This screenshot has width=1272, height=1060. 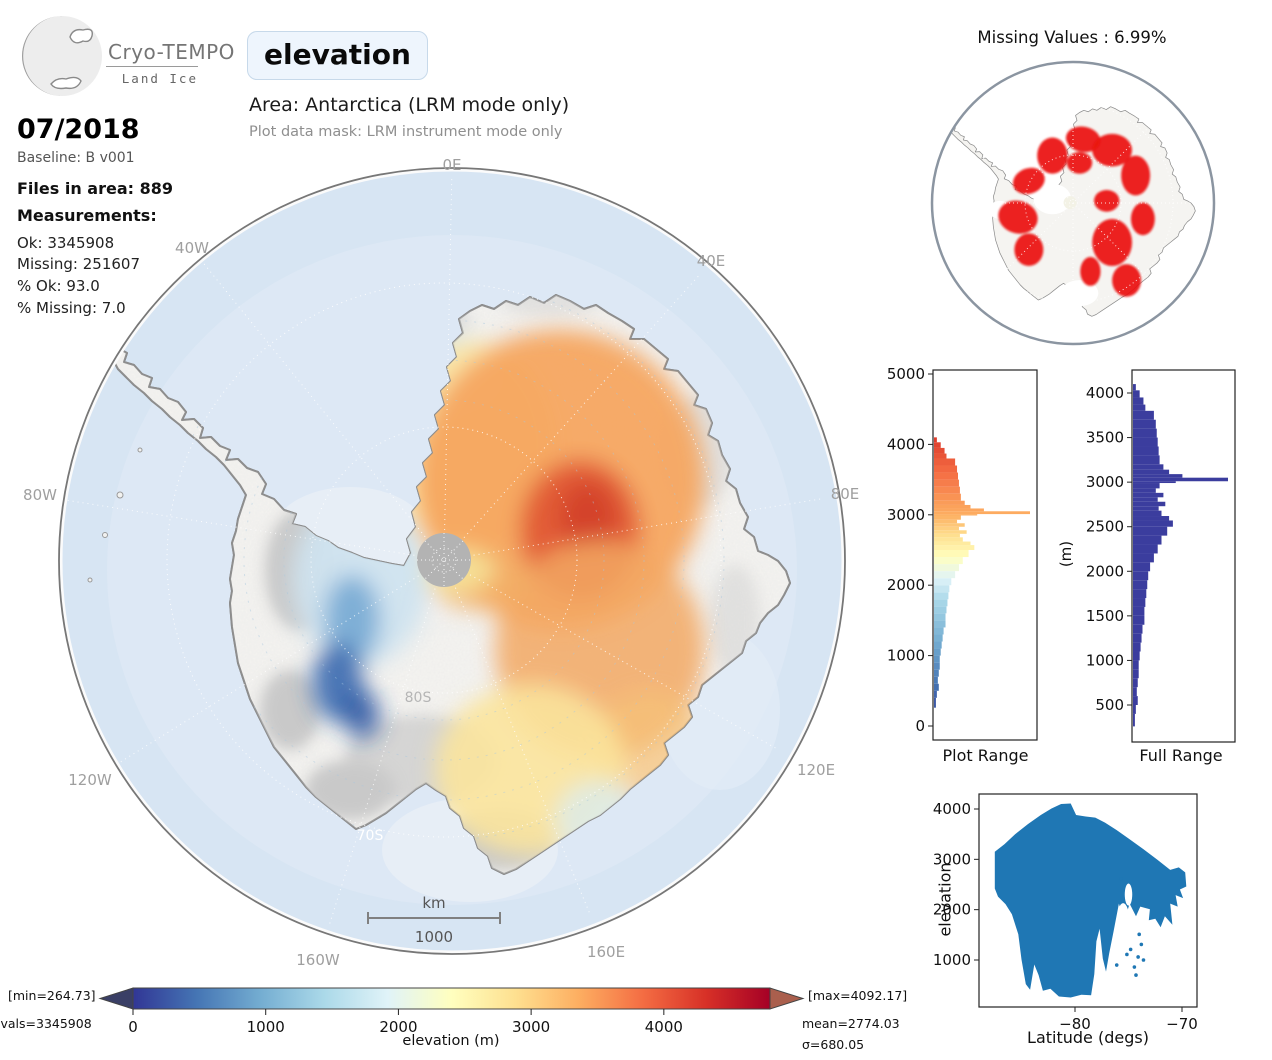 What do you see at coordinates (851, 1023) in the screenshot?
I see `colorbar-mean-label: mean=2774.03` at bounding box center [851, 1023].